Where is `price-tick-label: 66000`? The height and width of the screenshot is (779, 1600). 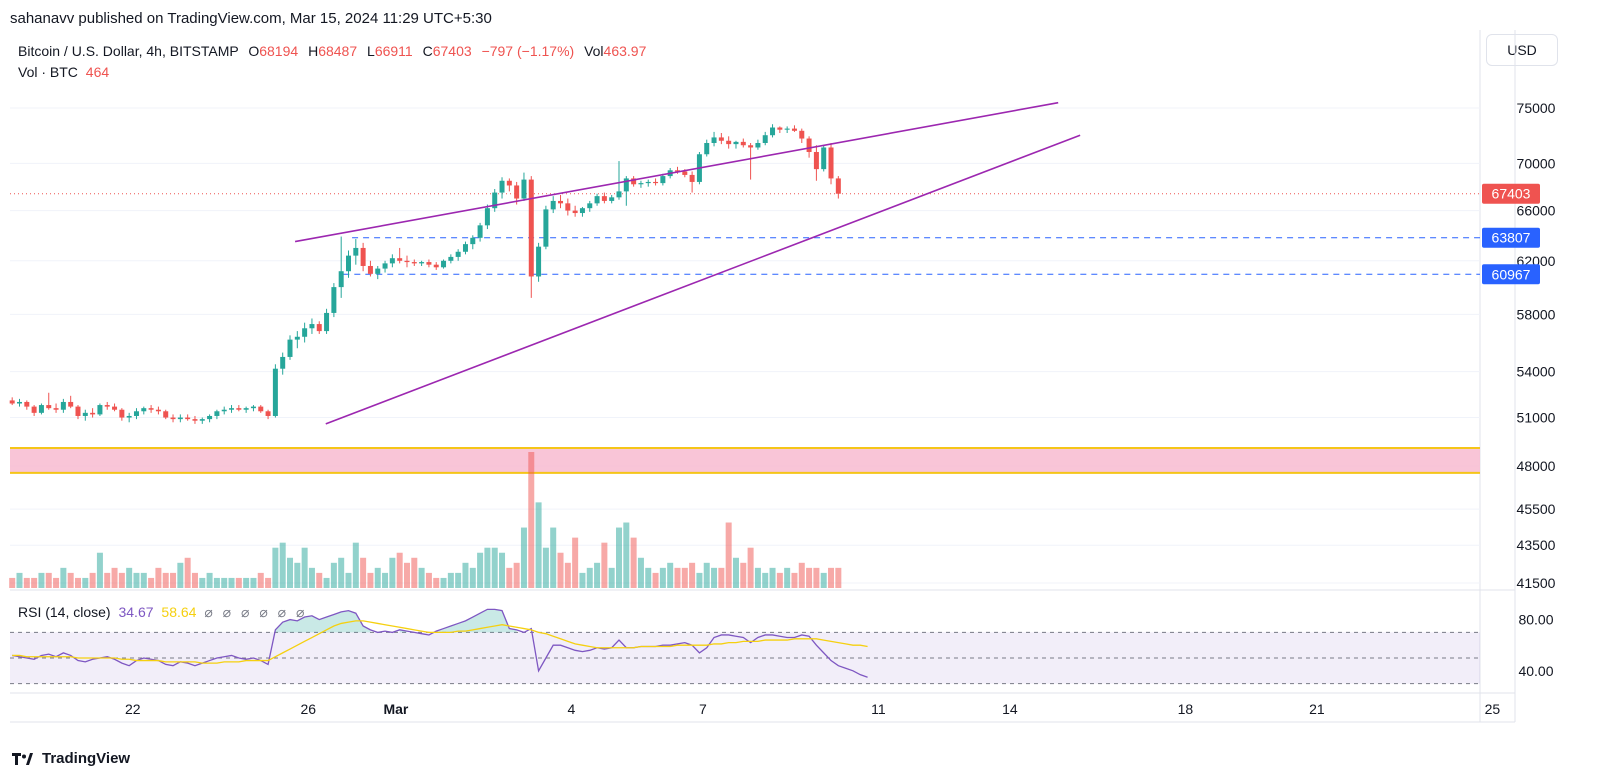 price-tick-label: 66000 is located at coordinates (1536, 211).